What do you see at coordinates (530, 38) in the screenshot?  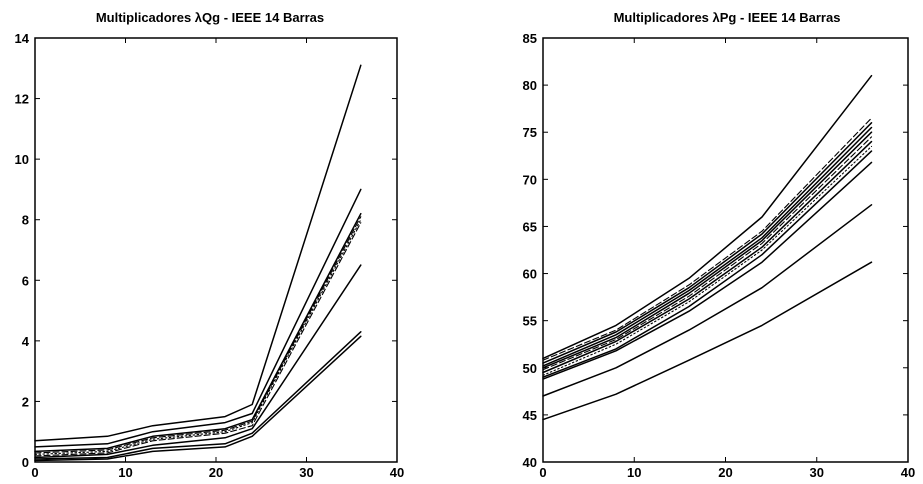 I see `y-tick-label: 85` at bounding box center [530, 38].